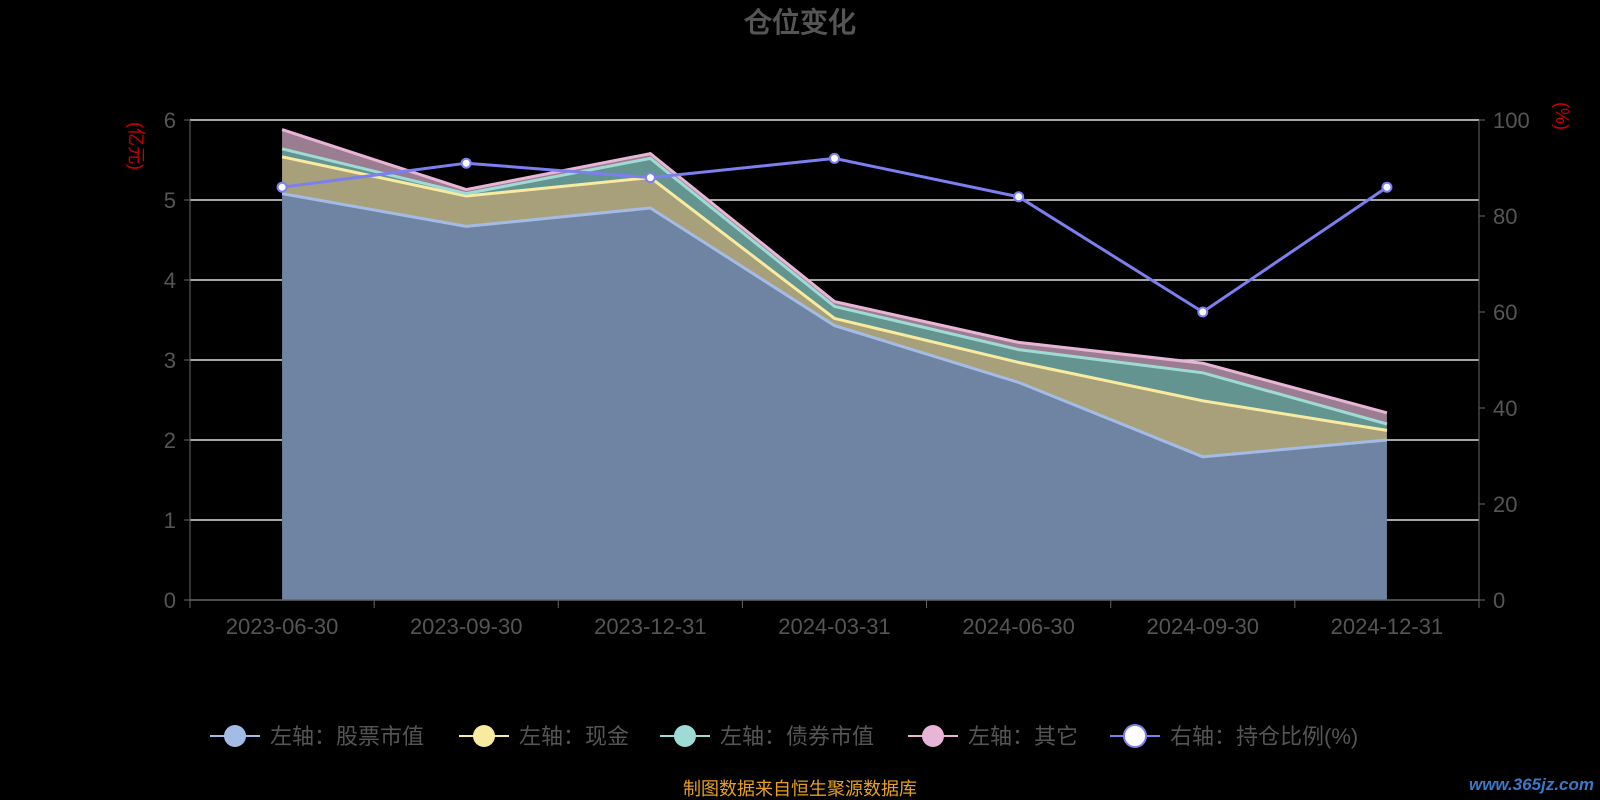  Describe the element at coordinates (1505, 312) in the screenshot. I see `right-axis-tick-label: 60` at that location.